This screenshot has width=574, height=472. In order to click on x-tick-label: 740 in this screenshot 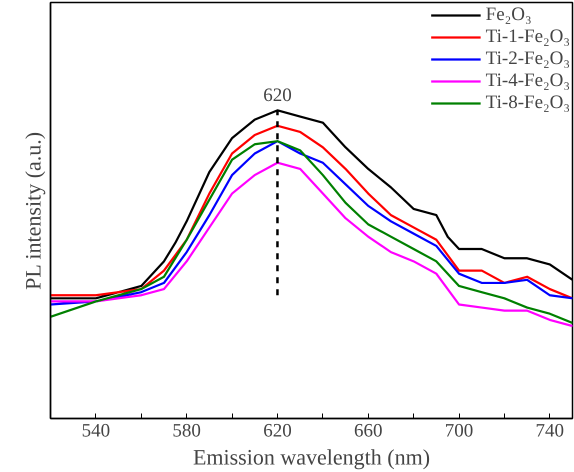, I will do `click(550, 431)`.